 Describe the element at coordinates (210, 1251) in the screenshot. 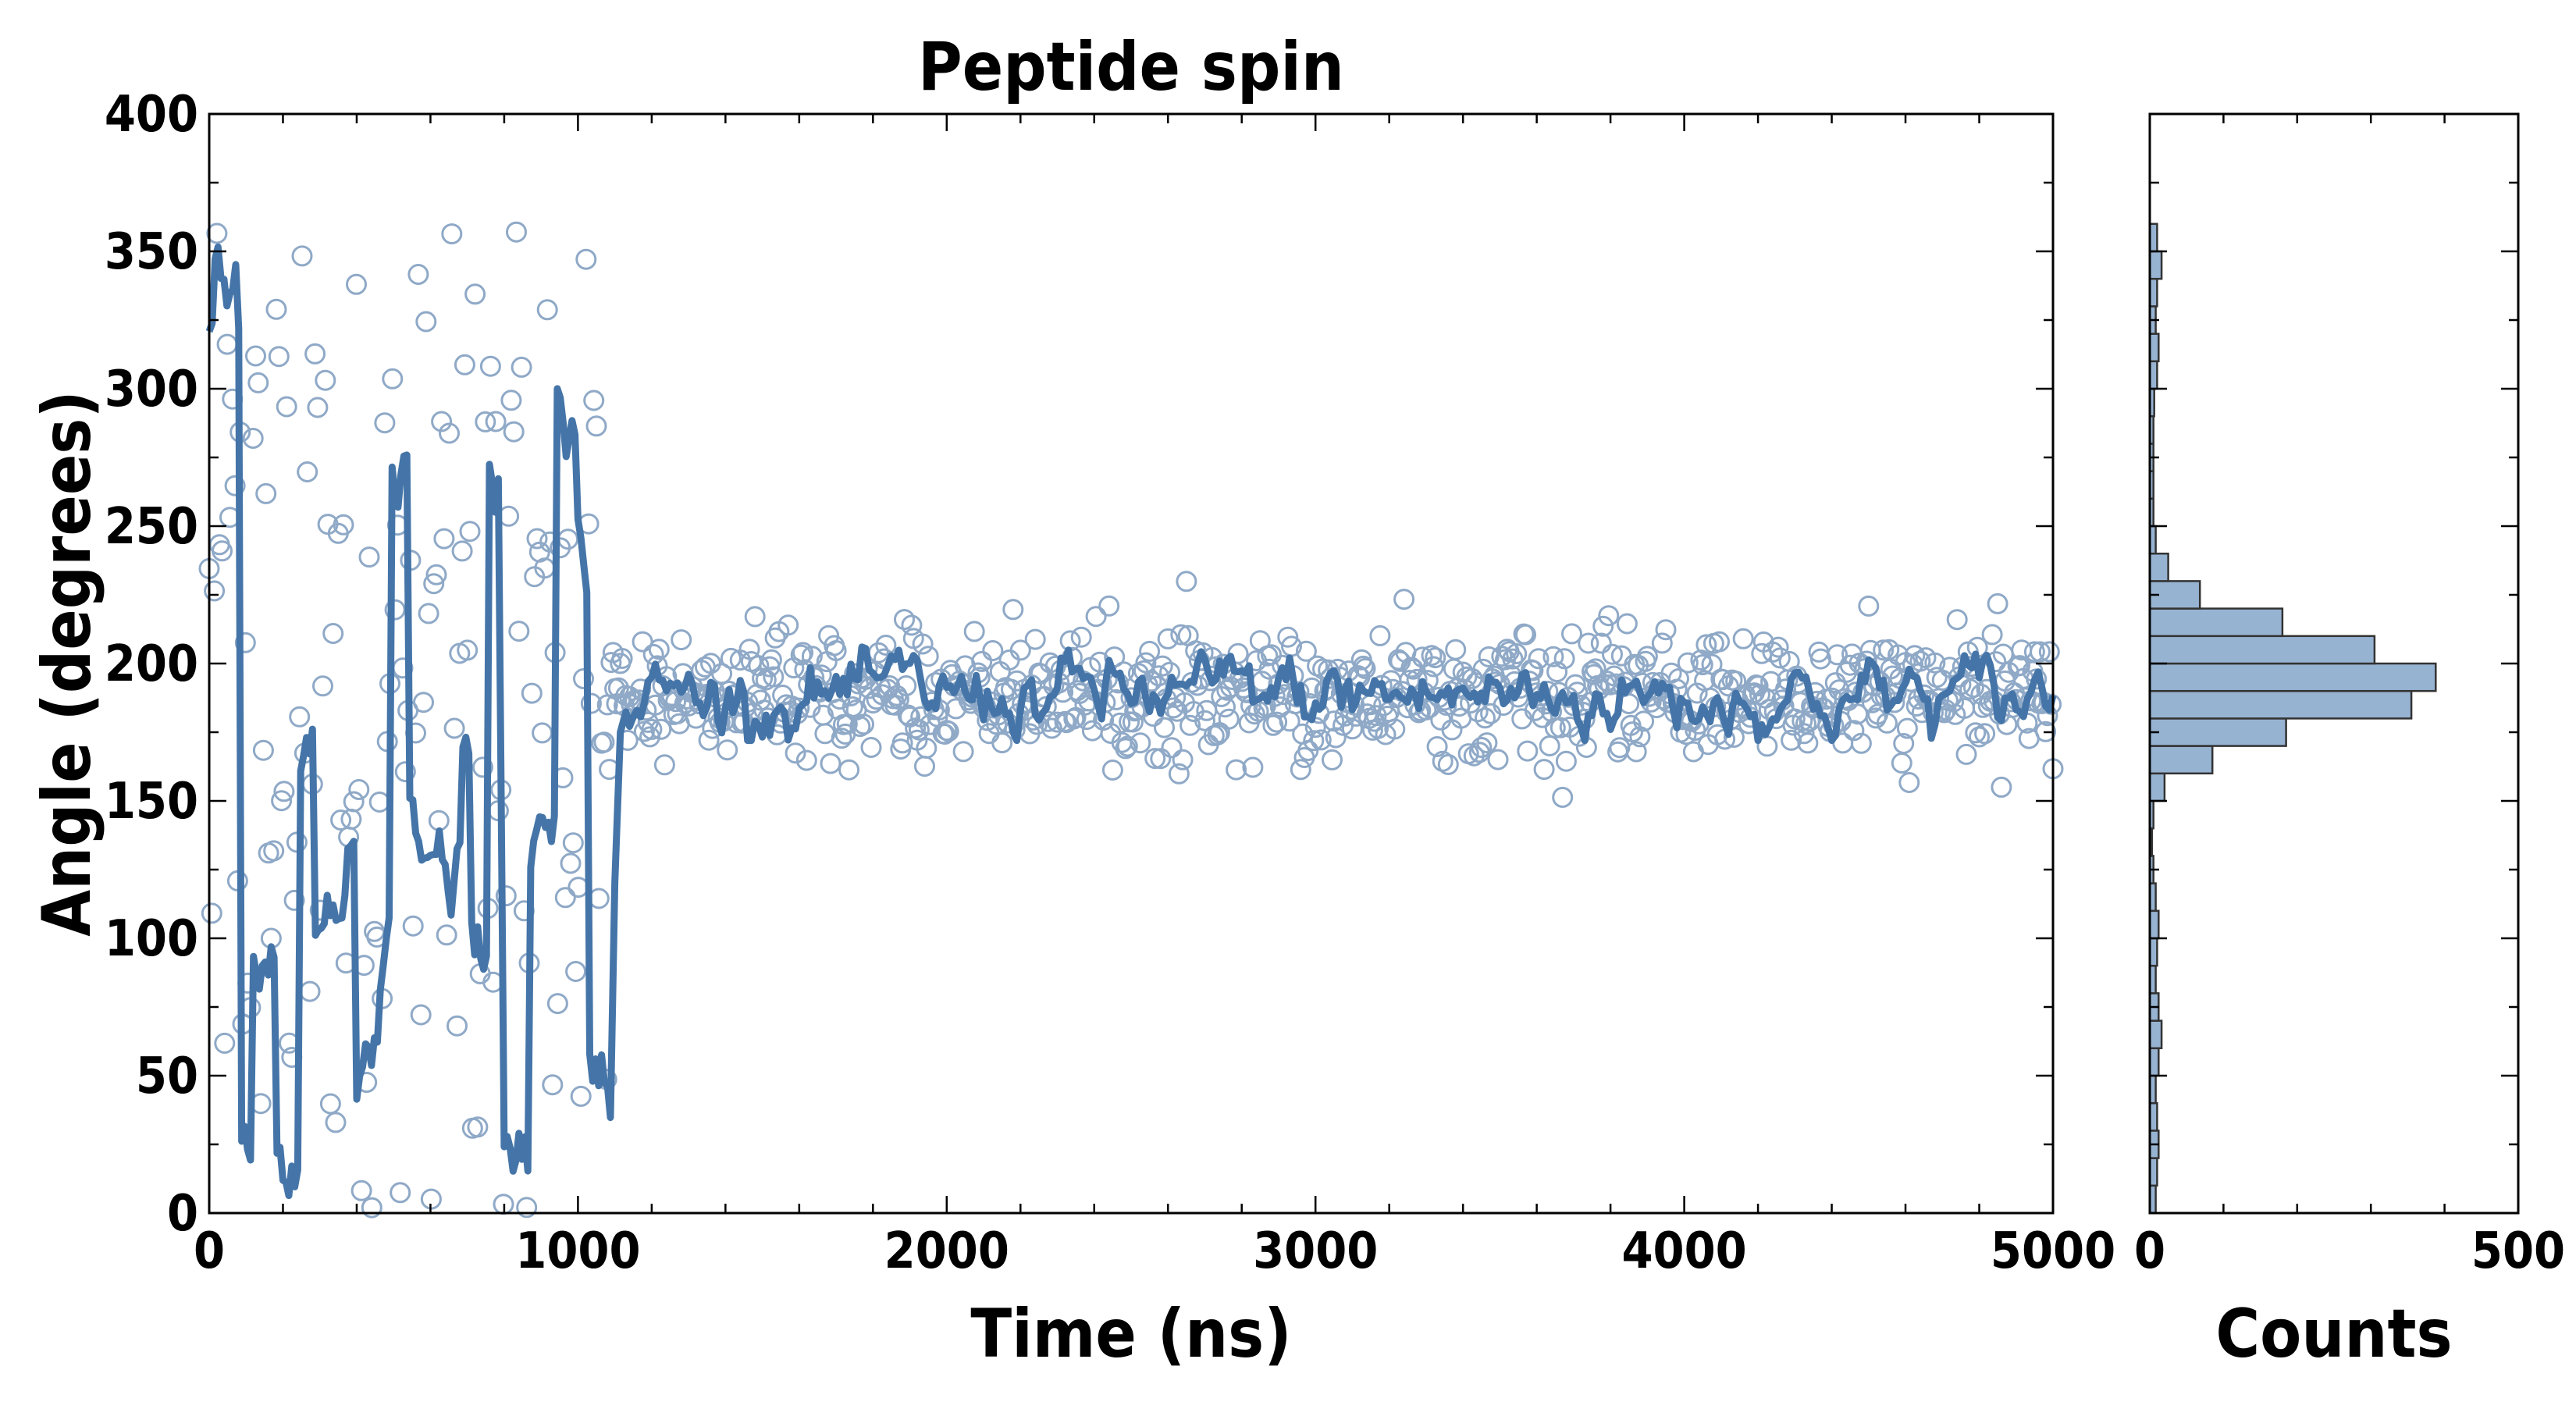

I see `x-tick-label: 0` at that location.